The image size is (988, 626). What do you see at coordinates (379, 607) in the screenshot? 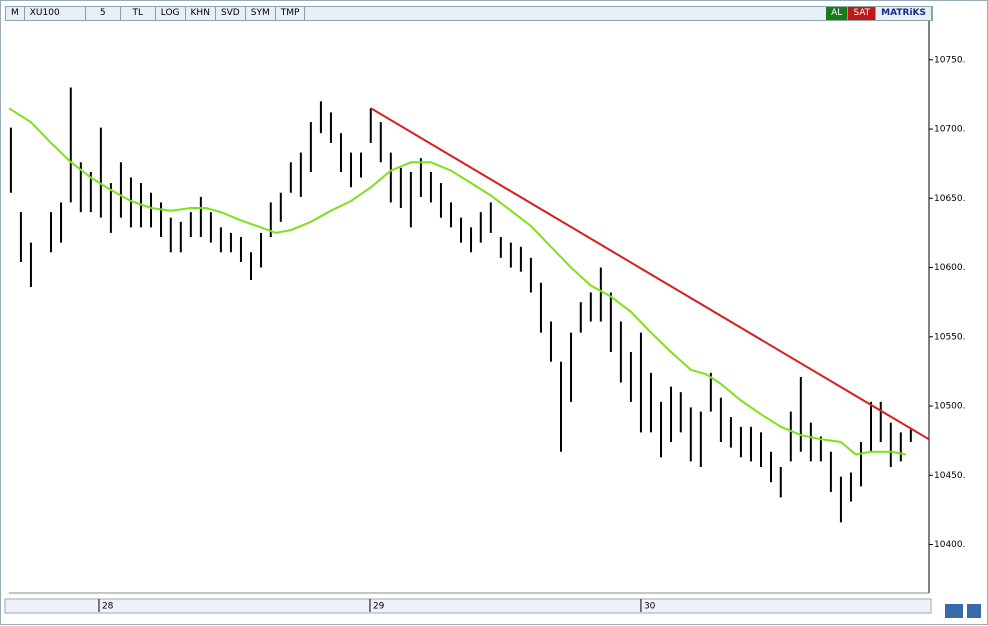
I see `x-tick-label: 29` at bounding box center [379, 607].